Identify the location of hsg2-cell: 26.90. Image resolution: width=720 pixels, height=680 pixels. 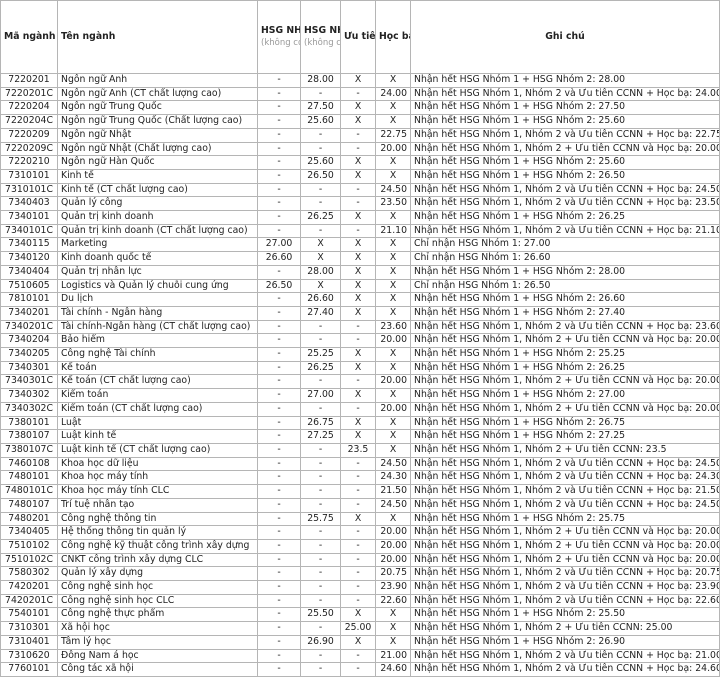
(320, 642).